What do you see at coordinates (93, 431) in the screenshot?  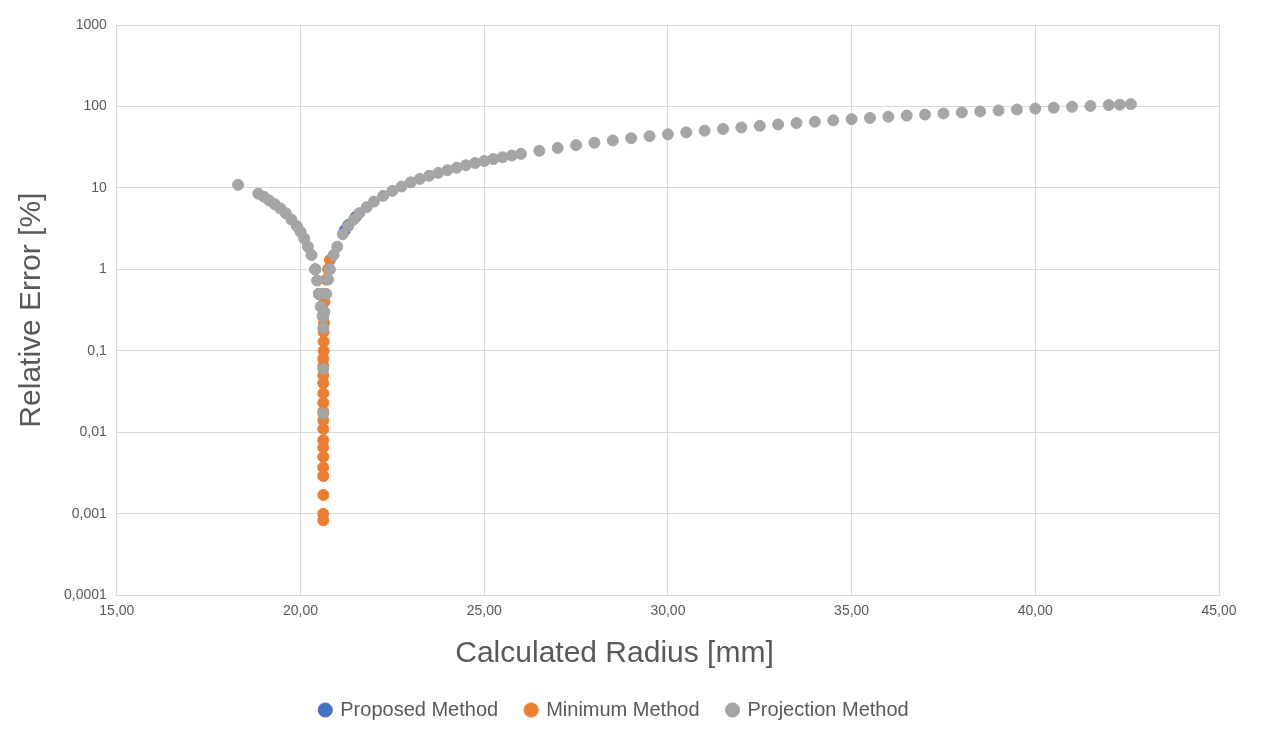 I see `y-tick-label: 0,01` at bounding box center [93, 431].